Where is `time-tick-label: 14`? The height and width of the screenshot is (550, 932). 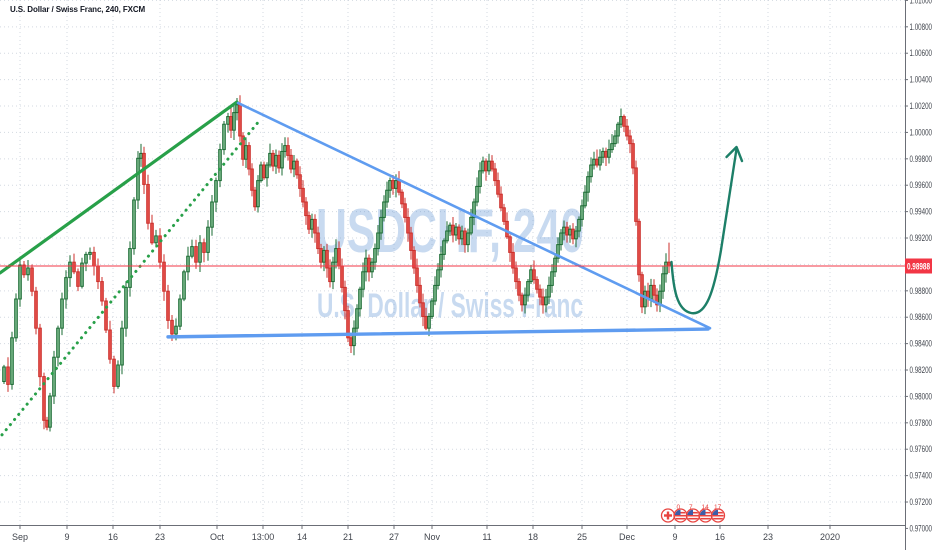 time-tick-label: 14 is located at coordinates (302, 537).